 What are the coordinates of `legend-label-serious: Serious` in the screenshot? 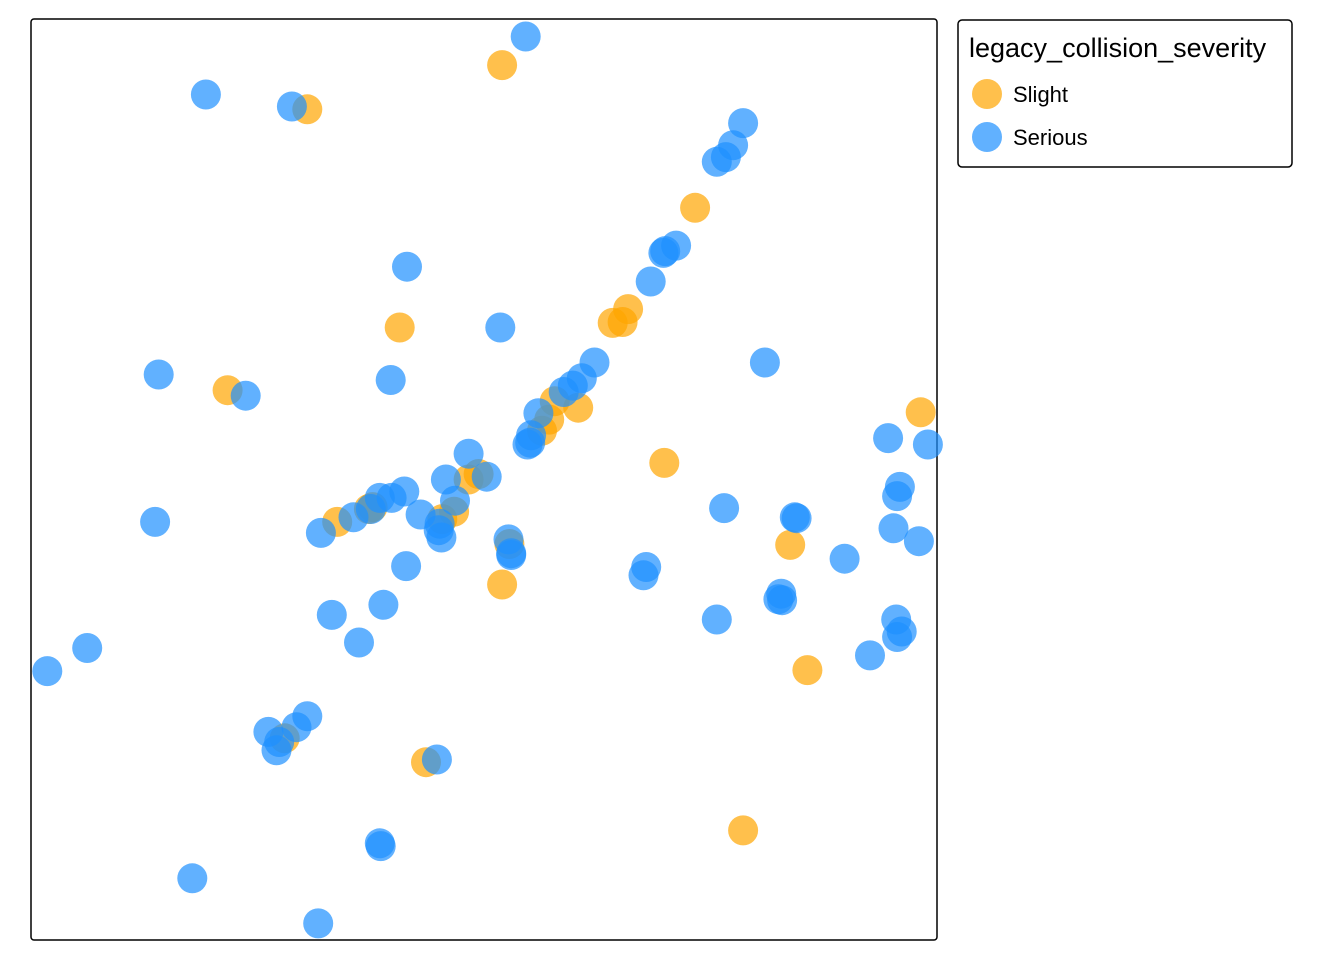 It's located at (1050, 137).